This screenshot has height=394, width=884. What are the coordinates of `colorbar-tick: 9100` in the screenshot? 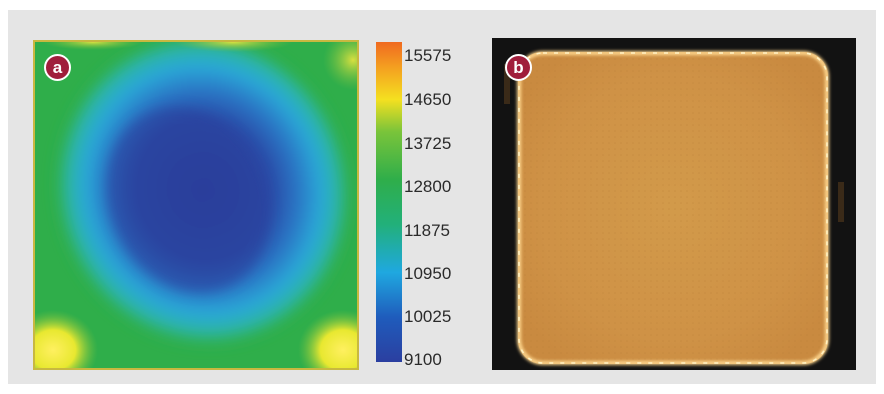 It's located at (423, 359).